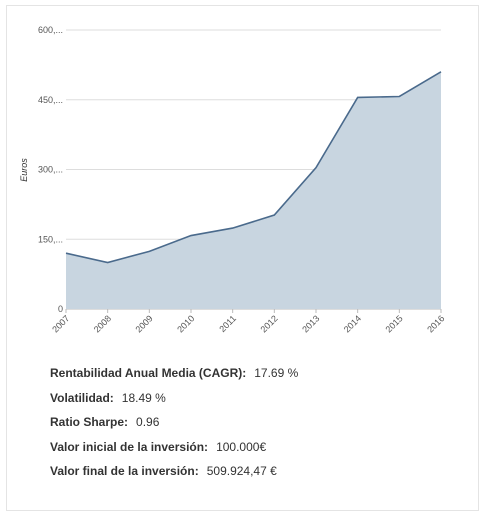  What do you see at coordinates (89, 422) in the screenshot?
I see `stat-label: Ratio Sharpe:` at bounding box center [89, 422].